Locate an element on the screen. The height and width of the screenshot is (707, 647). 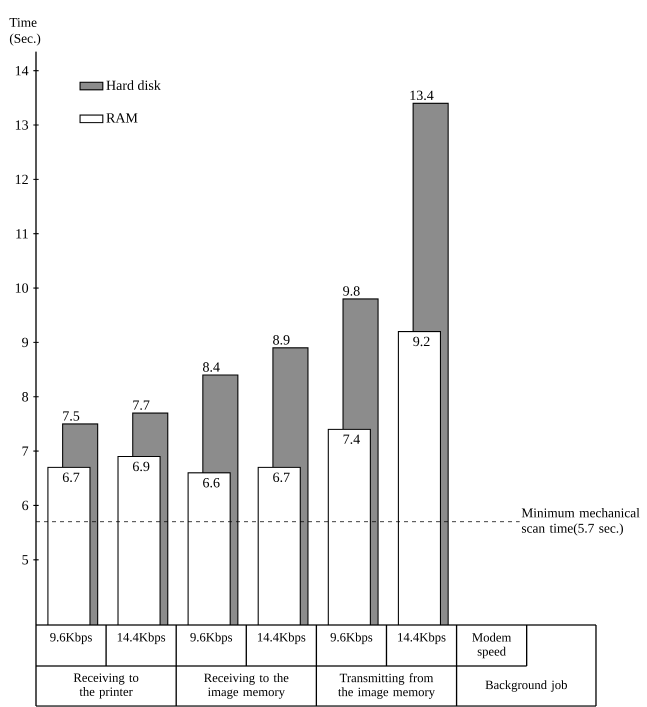
data-label: 9.2 is located at coordinates (421, 341).